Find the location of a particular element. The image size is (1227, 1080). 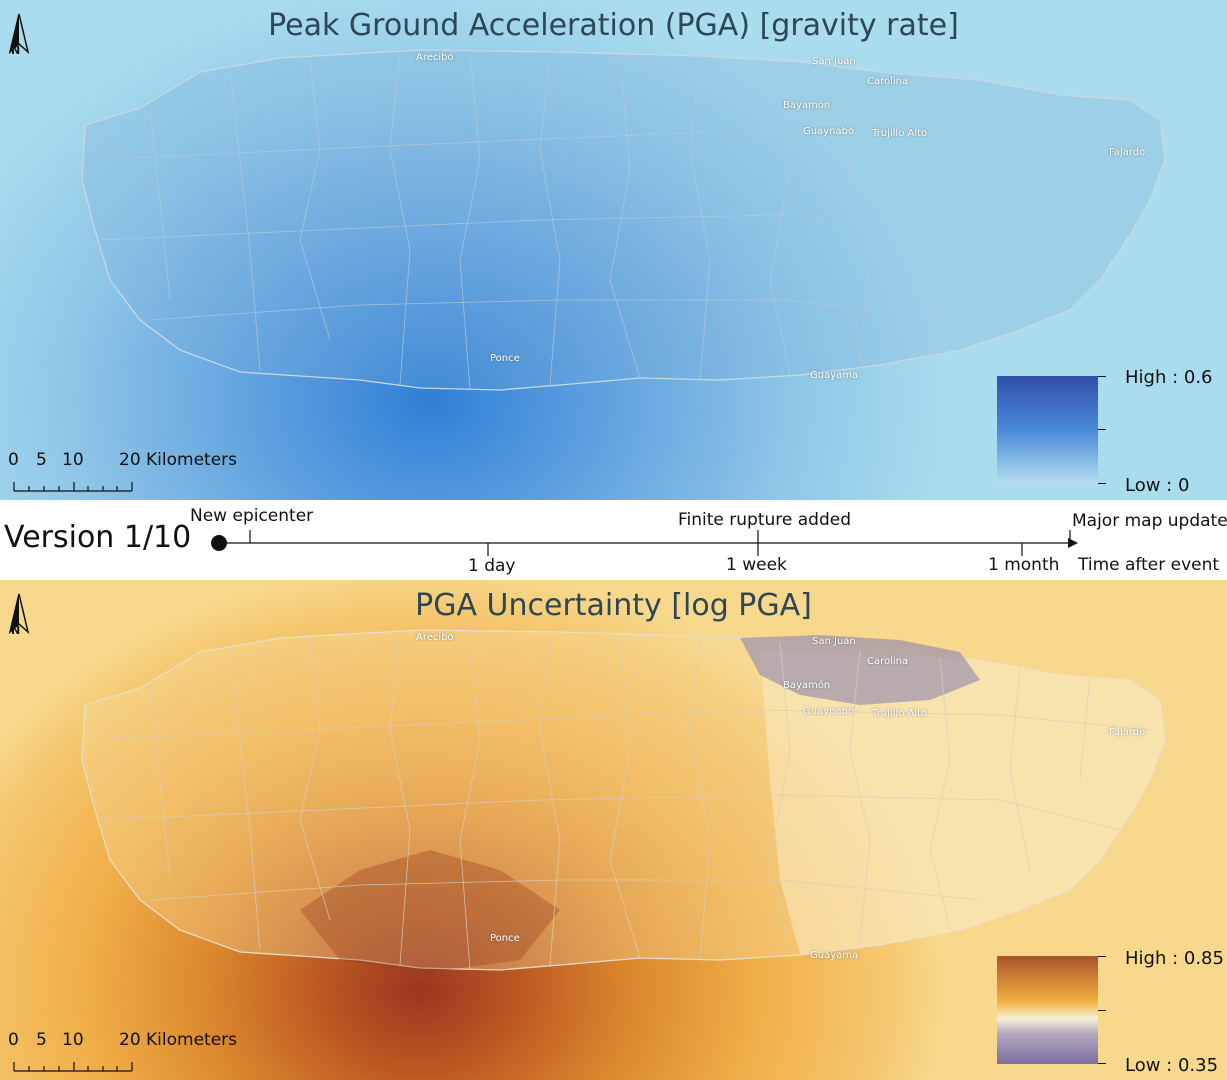

uncertainty-map-title: PGA Uncertainty [log PGA] is located at coordinates (613, 605).